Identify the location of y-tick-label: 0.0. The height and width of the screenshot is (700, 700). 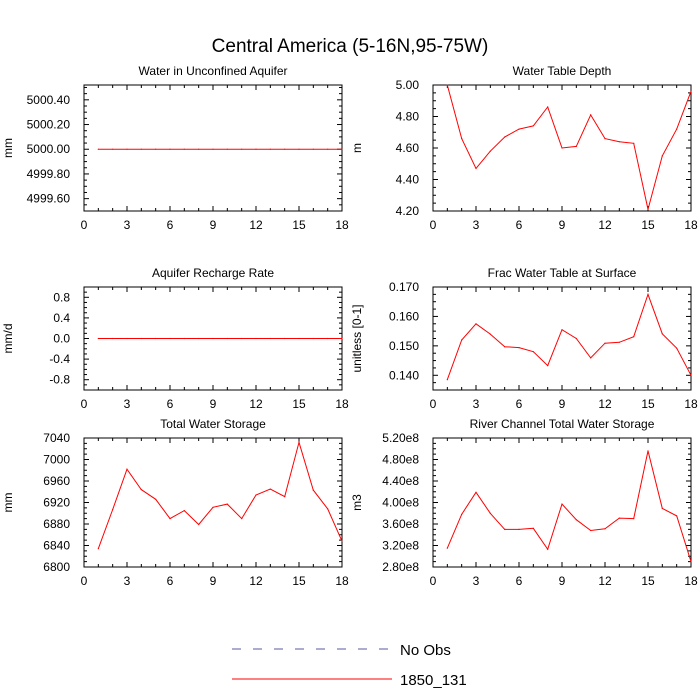
(61, 339).